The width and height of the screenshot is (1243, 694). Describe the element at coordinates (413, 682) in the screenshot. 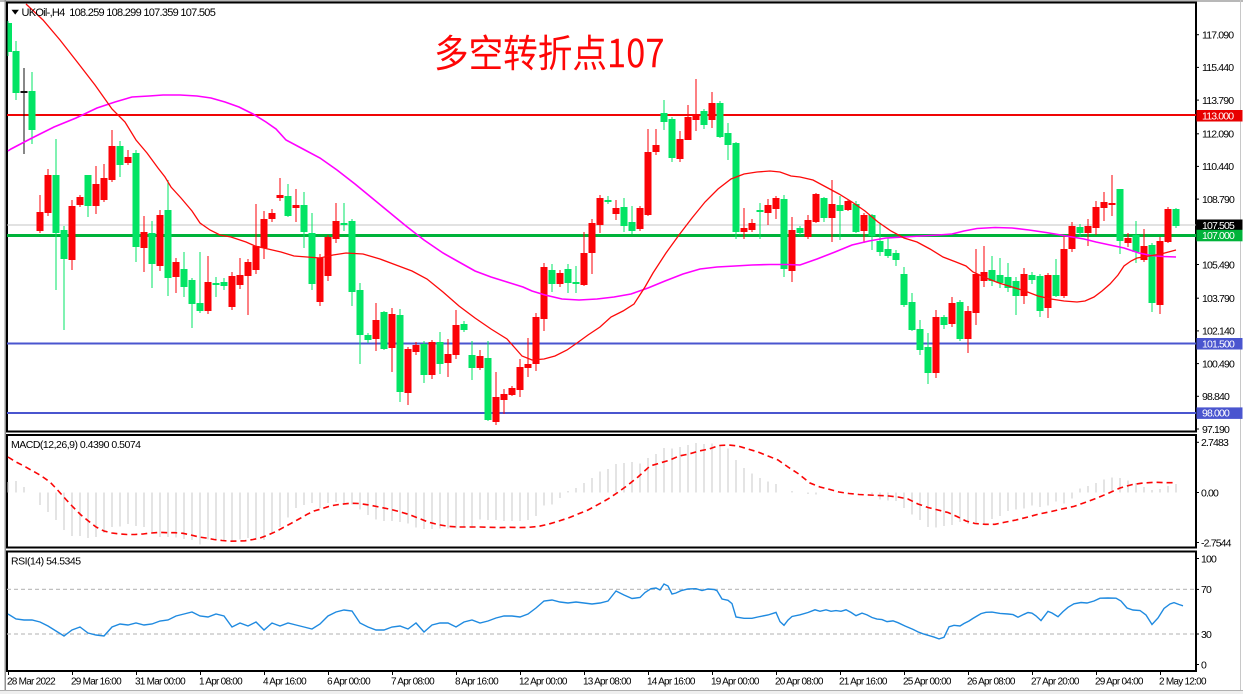

I see `svg-text: 7 Apr 08:00` at that location.